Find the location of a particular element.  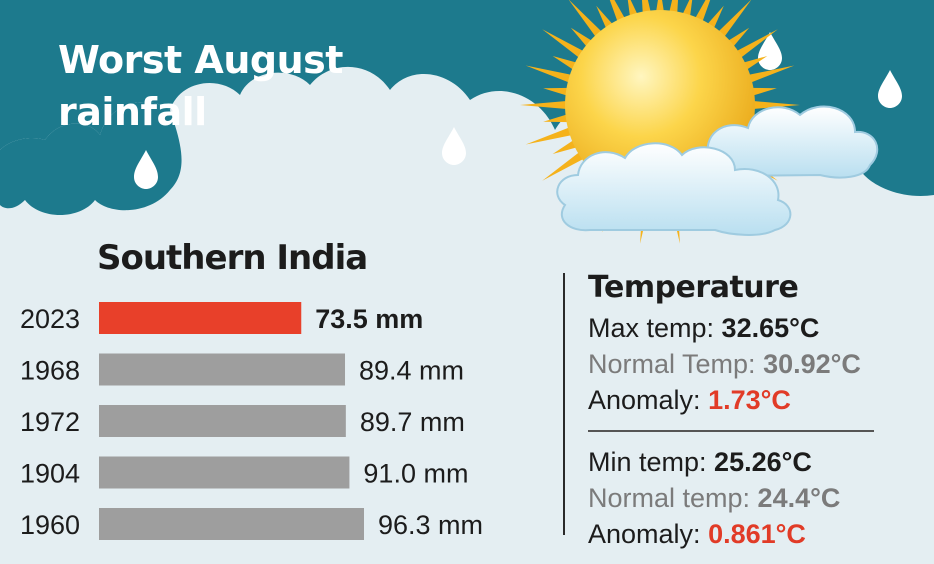

value-label: 89.7 mm is located at coordinates (412, 422).